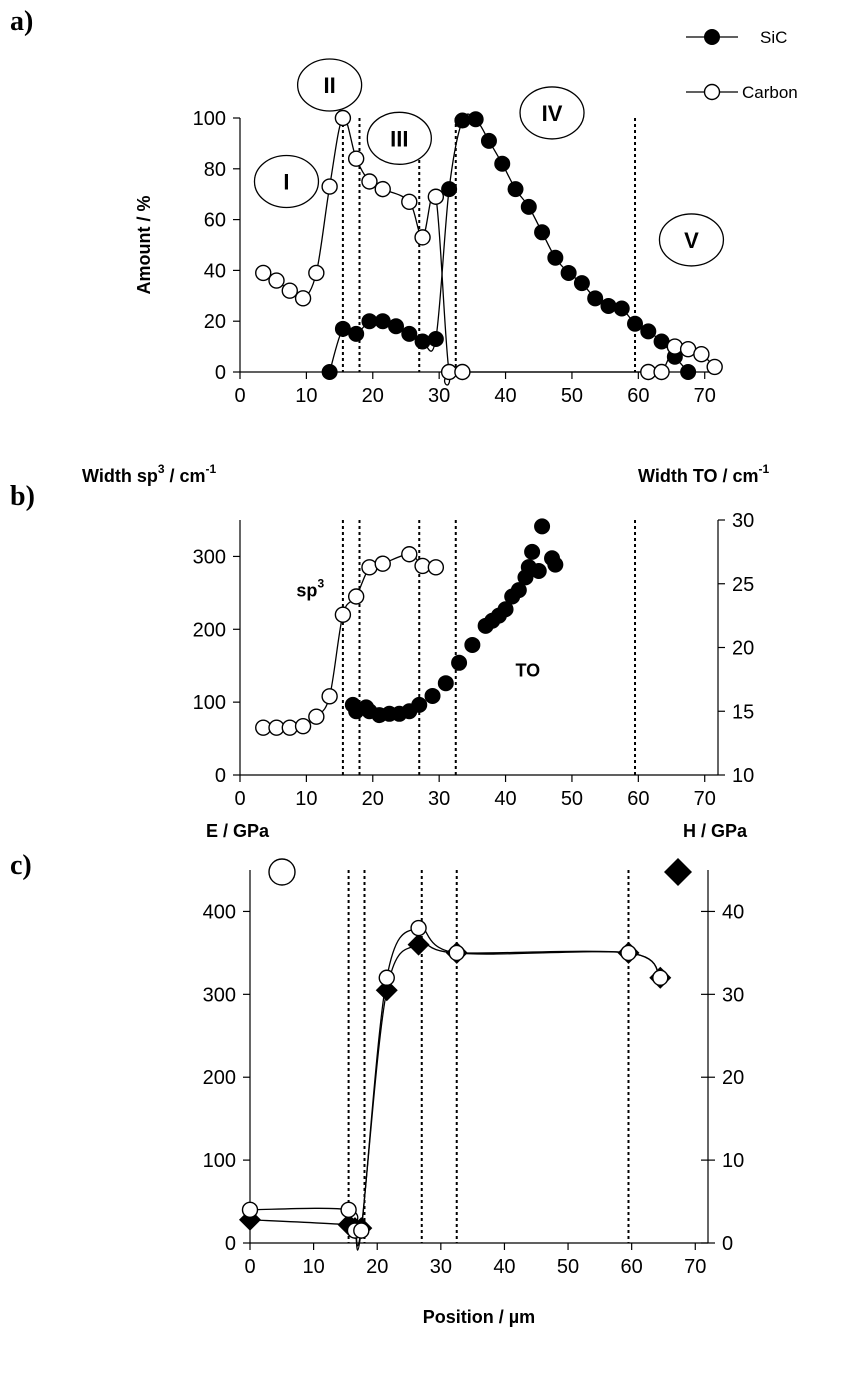  What do you see at coordinates (479, 1317) in the screenshot?
I see `x-axis-title: Position / µm` at bounding box center [479, 1317].